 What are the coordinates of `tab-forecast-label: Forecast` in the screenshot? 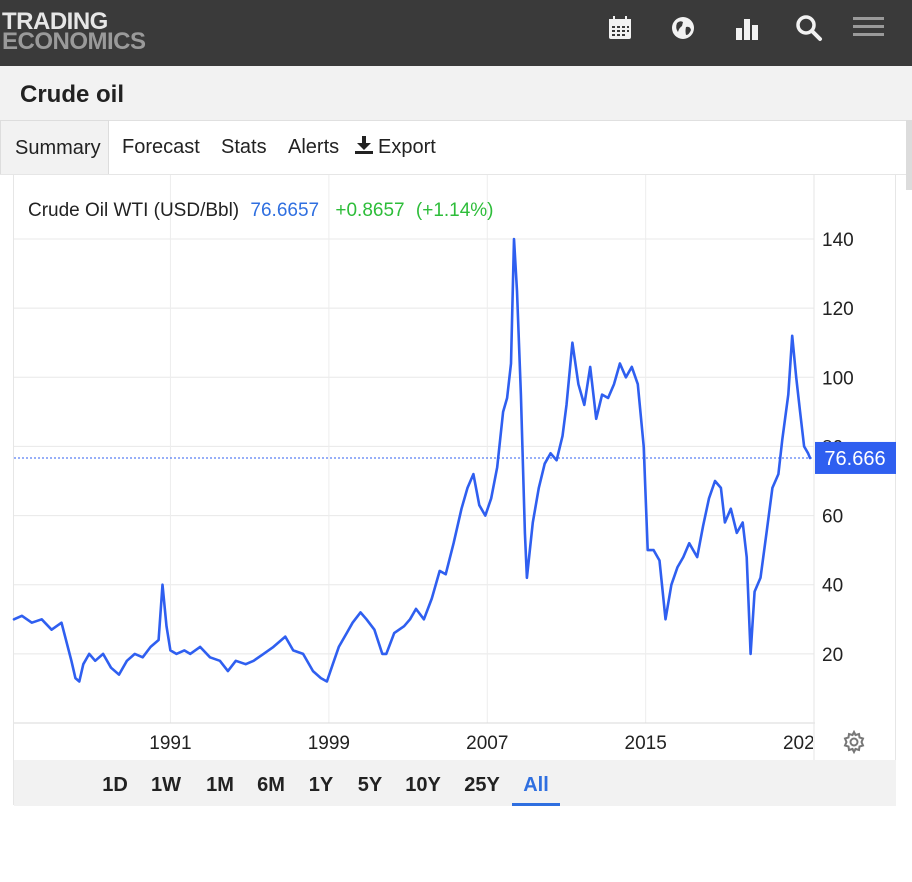 It's located at (161, 147).